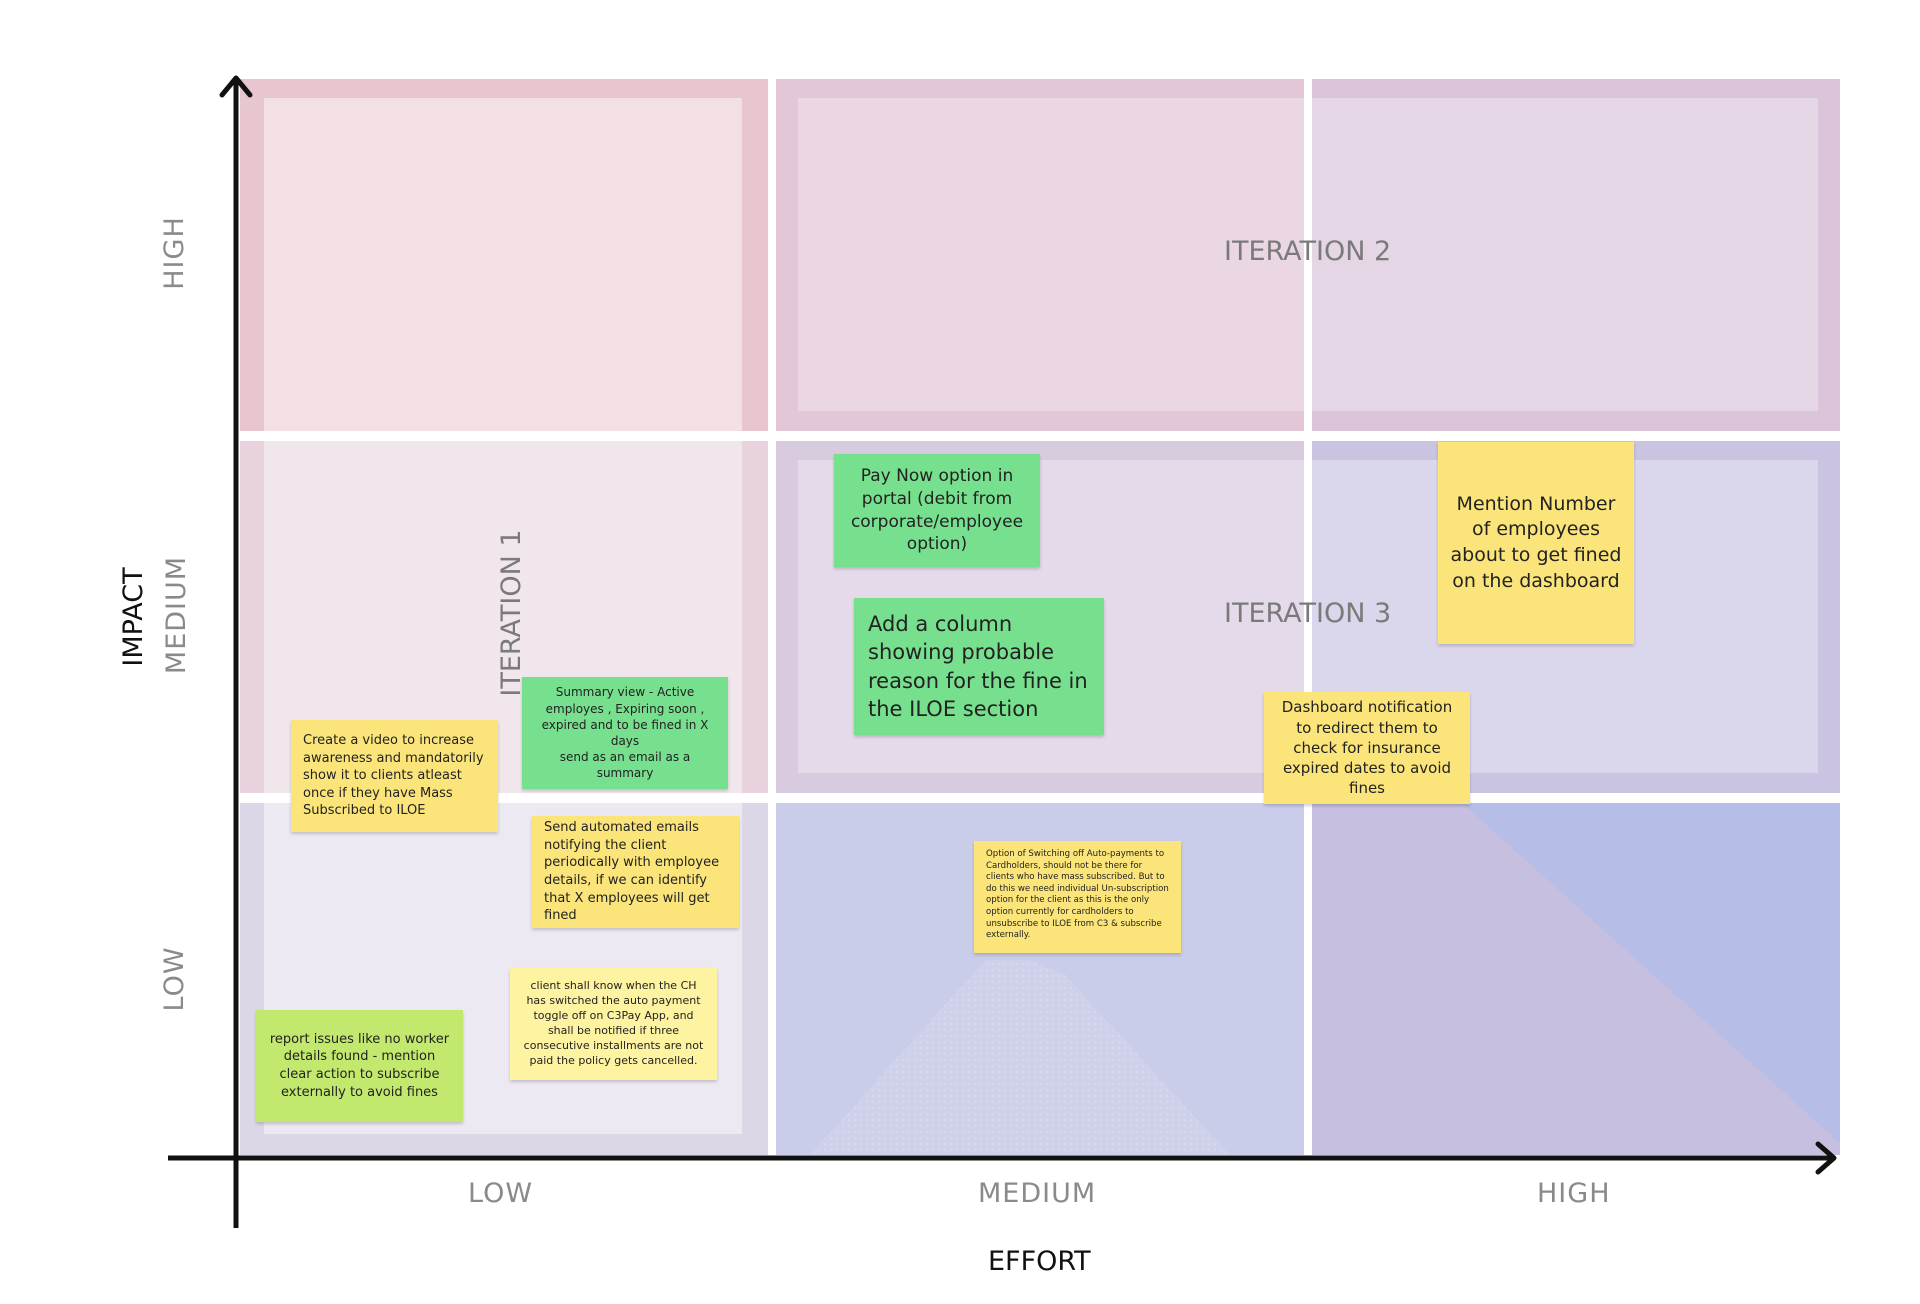 The image size is (1920, 1304). I want to click on x-tick-low: LOW, so click(501, 1193).